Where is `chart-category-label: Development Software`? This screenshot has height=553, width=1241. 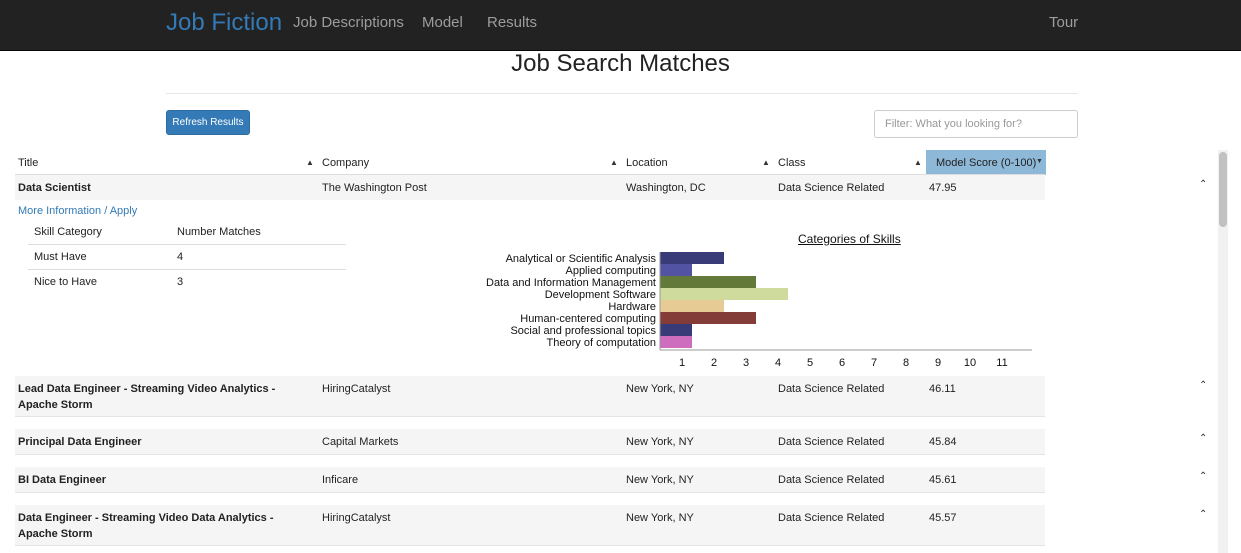 chart-category-label: Development Software is located at coordinates (600, 295).